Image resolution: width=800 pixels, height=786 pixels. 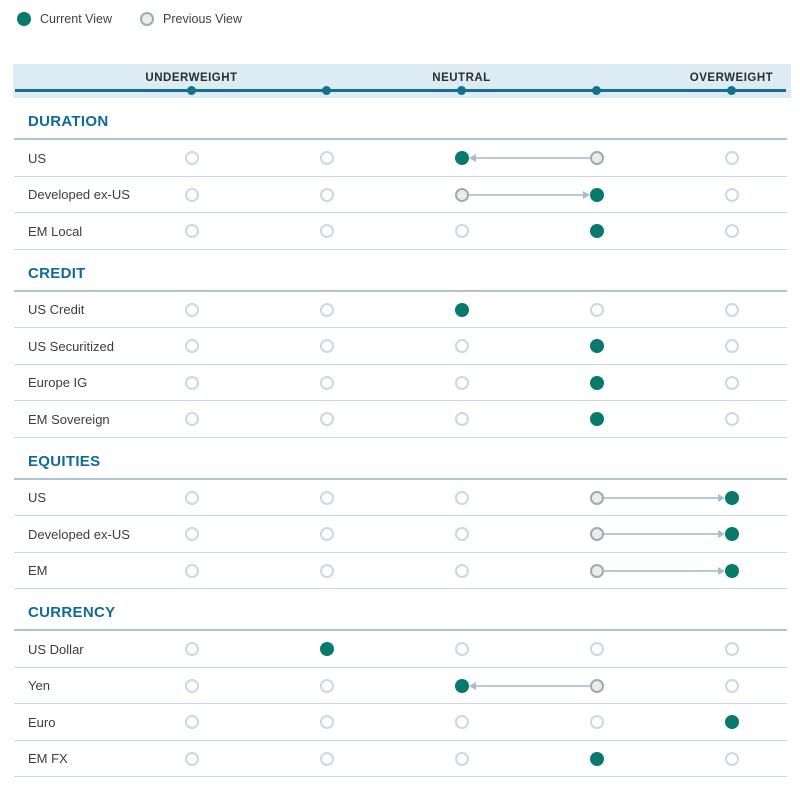 I want to click on table-row: Developed ex-US, so click(x=406, y=534).